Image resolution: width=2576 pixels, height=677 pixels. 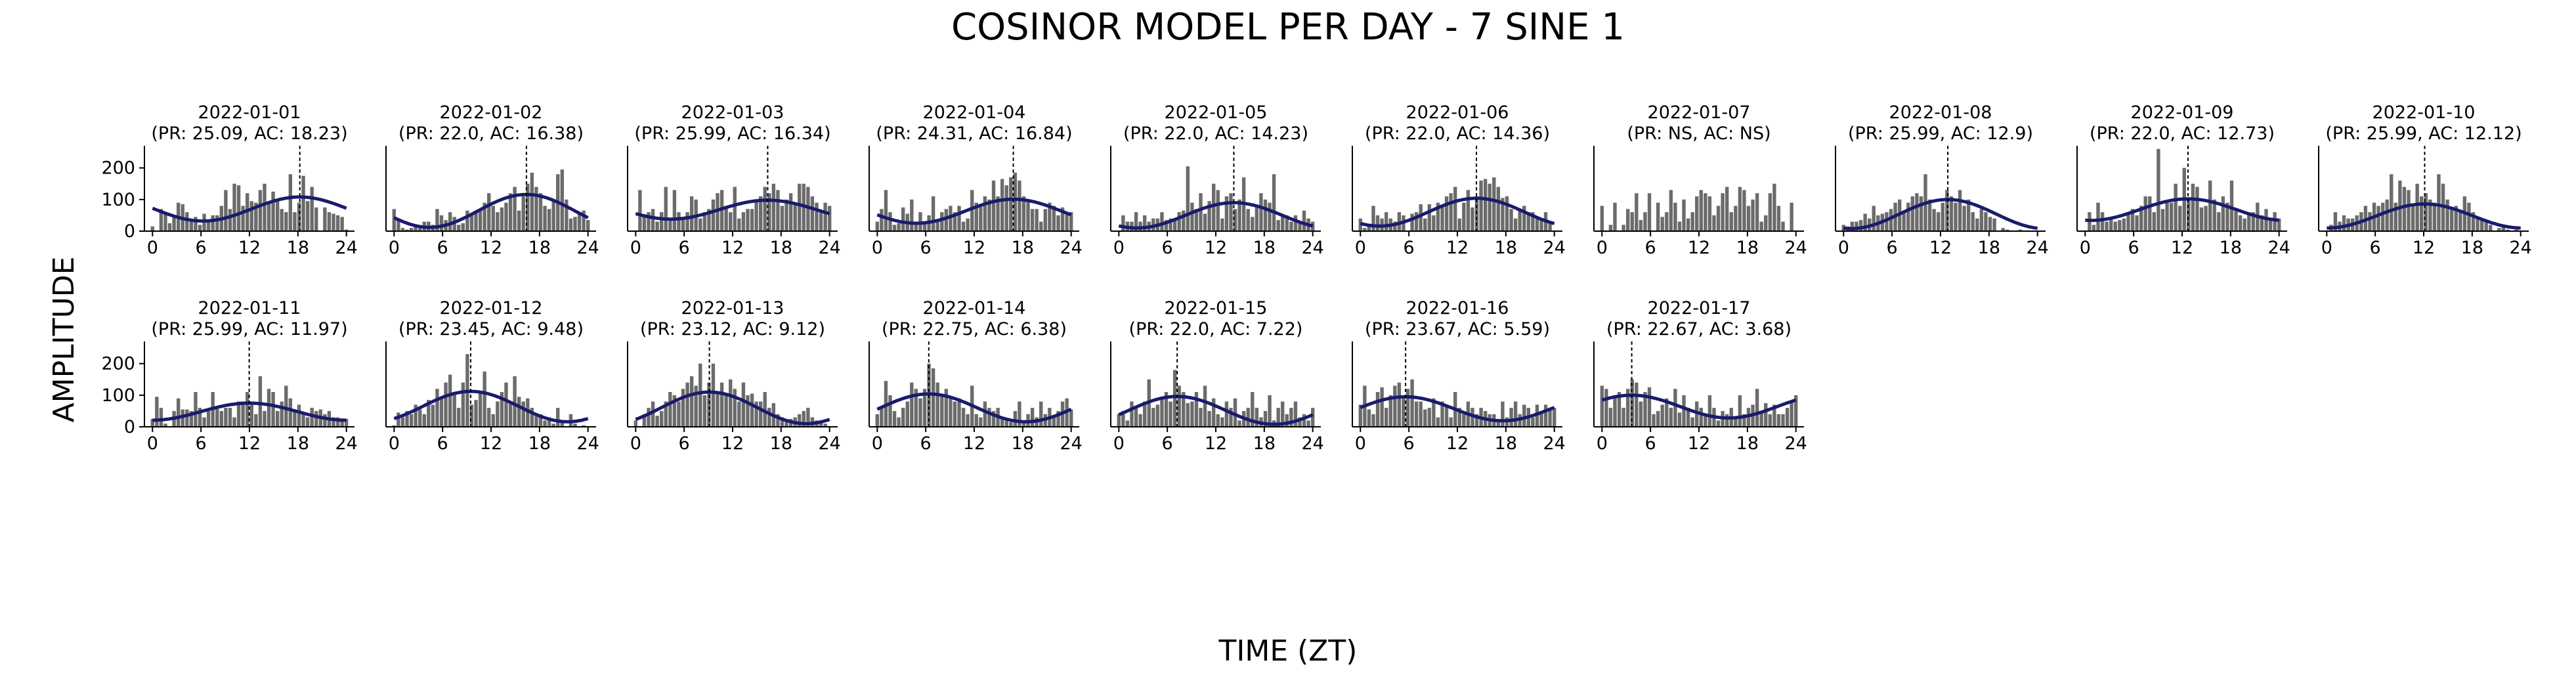 What do you see at coordinates (118, 168) in the screenshot?
I see `y-tick-label: 200` at bounding box center [118, 168].